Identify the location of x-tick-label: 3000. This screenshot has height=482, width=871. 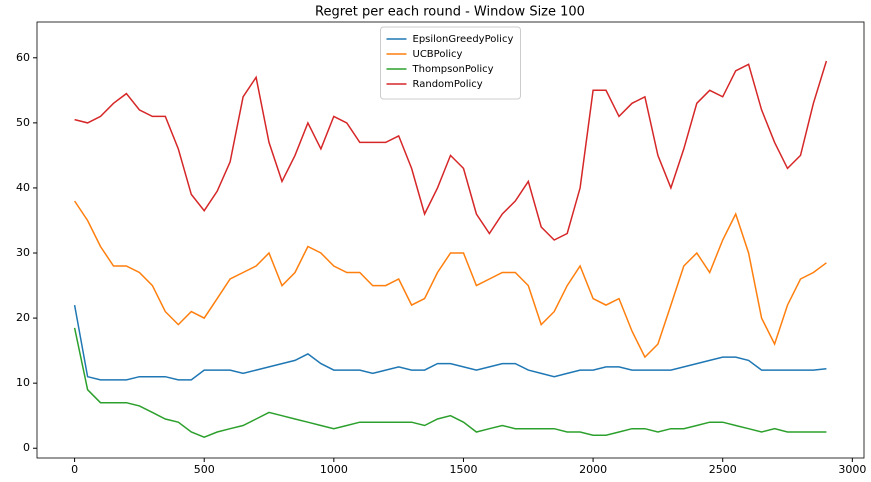
(852, 469).